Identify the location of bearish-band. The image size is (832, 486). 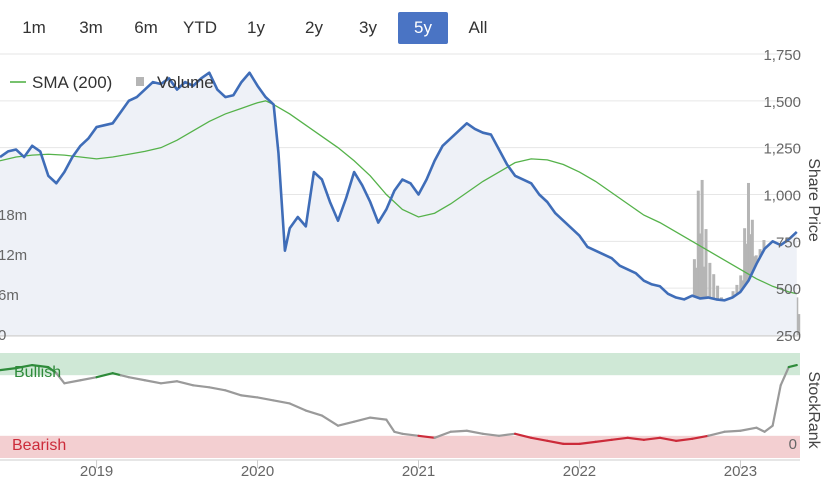
(400, 446).